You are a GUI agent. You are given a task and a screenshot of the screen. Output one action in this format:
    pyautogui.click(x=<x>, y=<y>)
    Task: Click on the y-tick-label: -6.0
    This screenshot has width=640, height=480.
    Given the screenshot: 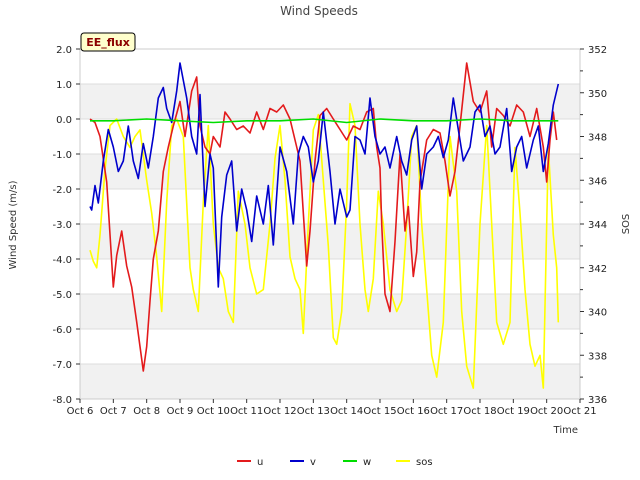 What is the action you would take?
    pyautogui.click(x=62, y=330)
    